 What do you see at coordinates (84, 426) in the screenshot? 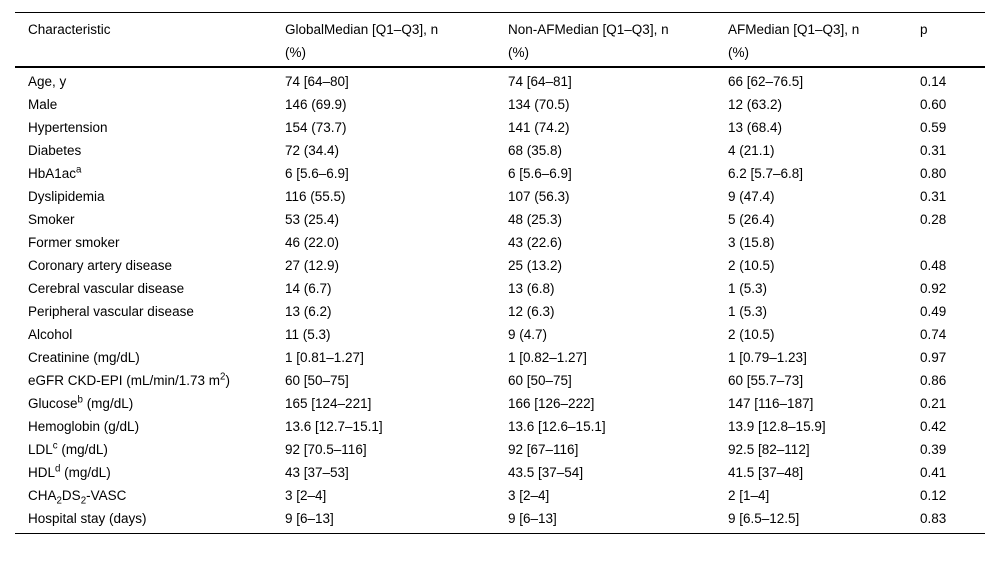
I see `cell-characteristic: Hemoglobin (g/dL)` at bounding box center [84, 426].